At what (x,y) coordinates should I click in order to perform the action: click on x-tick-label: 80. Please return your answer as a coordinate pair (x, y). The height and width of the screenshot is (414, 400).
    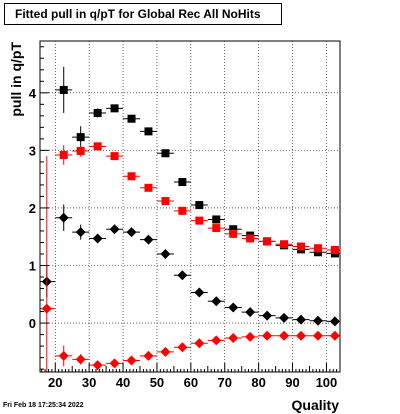
    Looking at the image, I should click on (258, 382).